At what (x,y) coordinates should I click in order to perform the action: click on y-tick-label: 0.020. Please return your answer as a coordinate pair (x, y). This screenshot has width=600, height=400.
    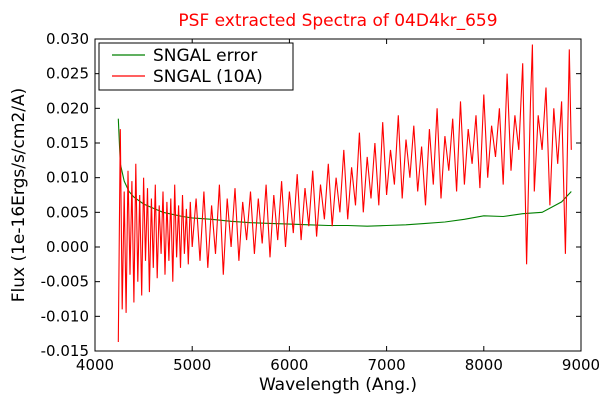
    Looking at the image, I should click on (67, 108).